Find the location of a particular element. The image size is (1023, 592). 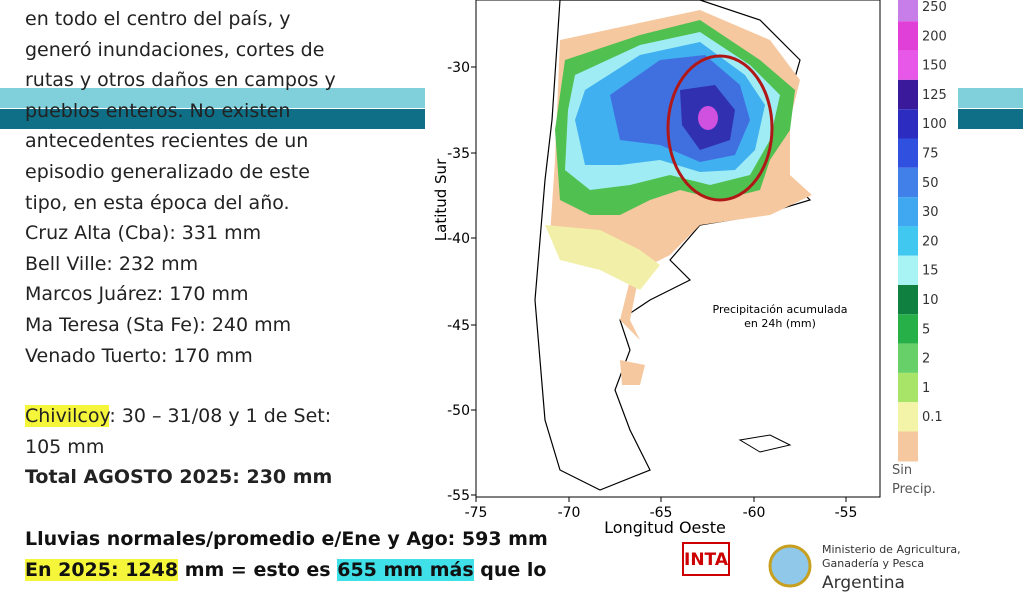

text: 105 mm is located at coordinates (65, 446).